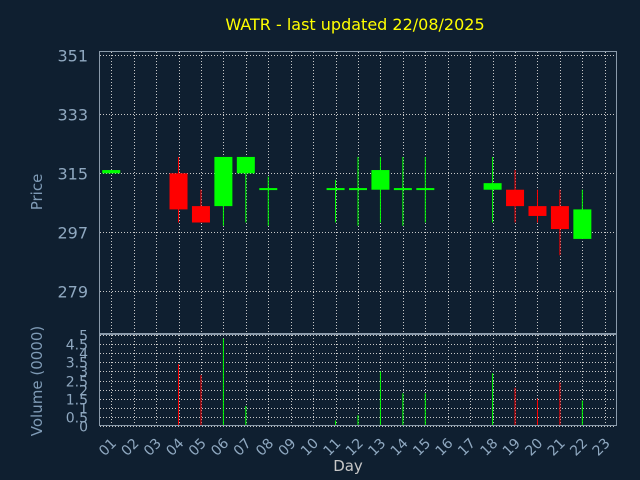 The width and height of the screenshot is (640, 480). I want to click on volume-tick-label: 2.5, so click(77, 383).